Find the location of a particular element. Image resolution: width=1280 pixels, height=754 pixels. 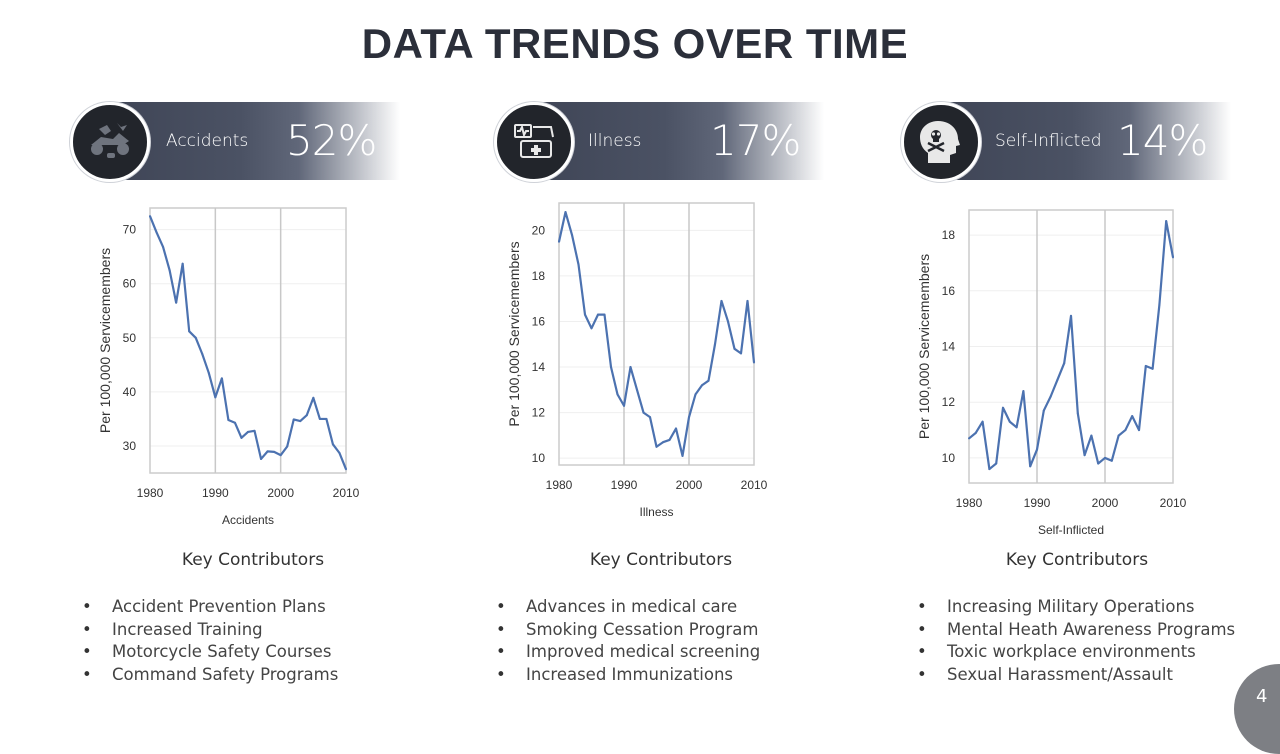

x-axis-label: Illness is located at coordinates (656, 512).